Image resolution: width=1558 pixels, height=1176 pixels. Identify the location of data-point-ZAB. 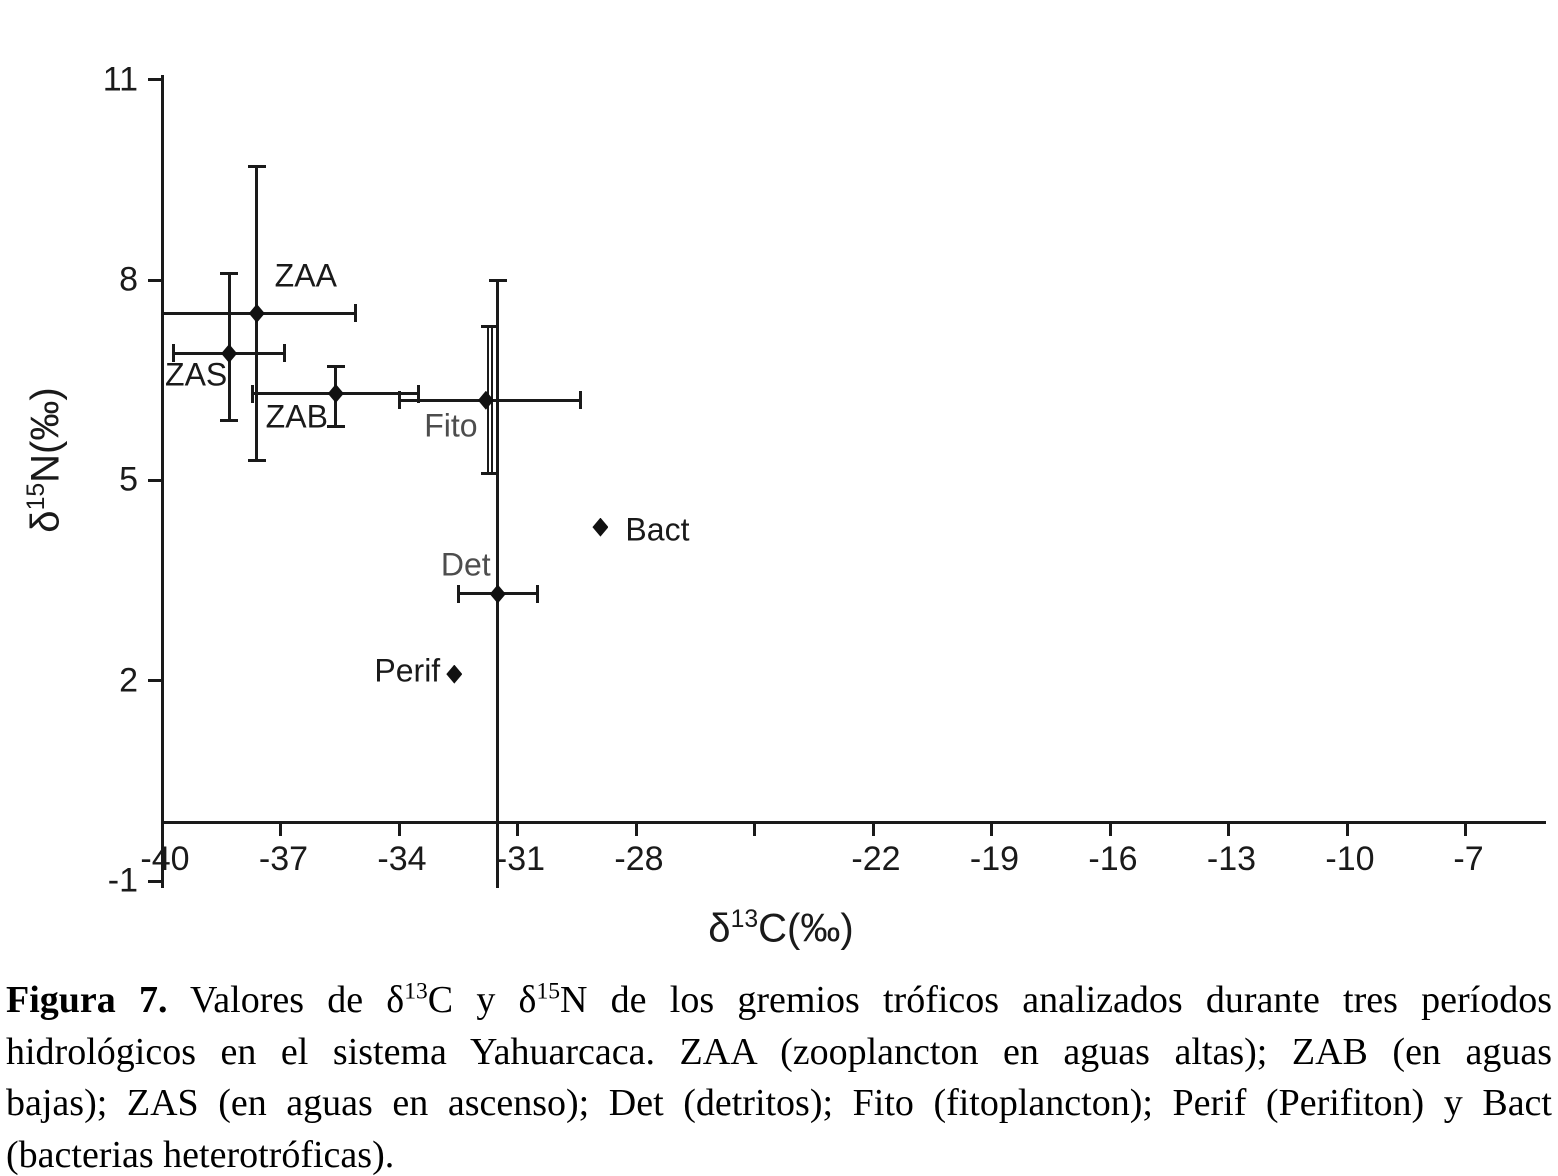
(335, 394).